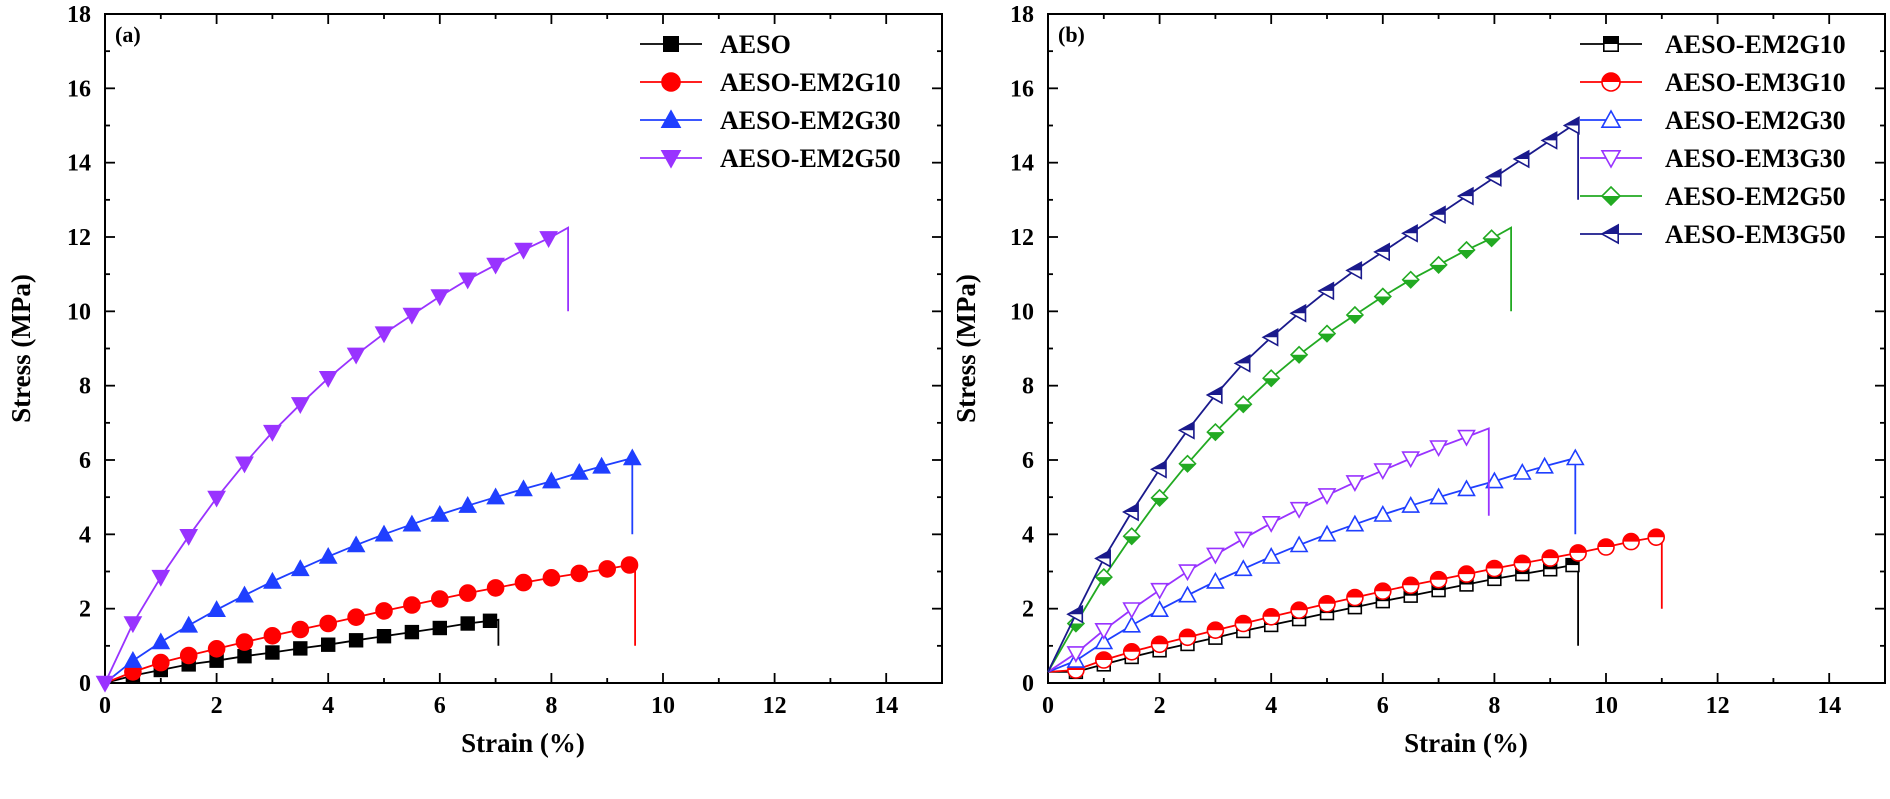 This screenshot has height=799, width=1890. Describe the element at coordinates (1755, 44) in the screenshot. I see `legend-label: AESO-EM2G10` at that location.